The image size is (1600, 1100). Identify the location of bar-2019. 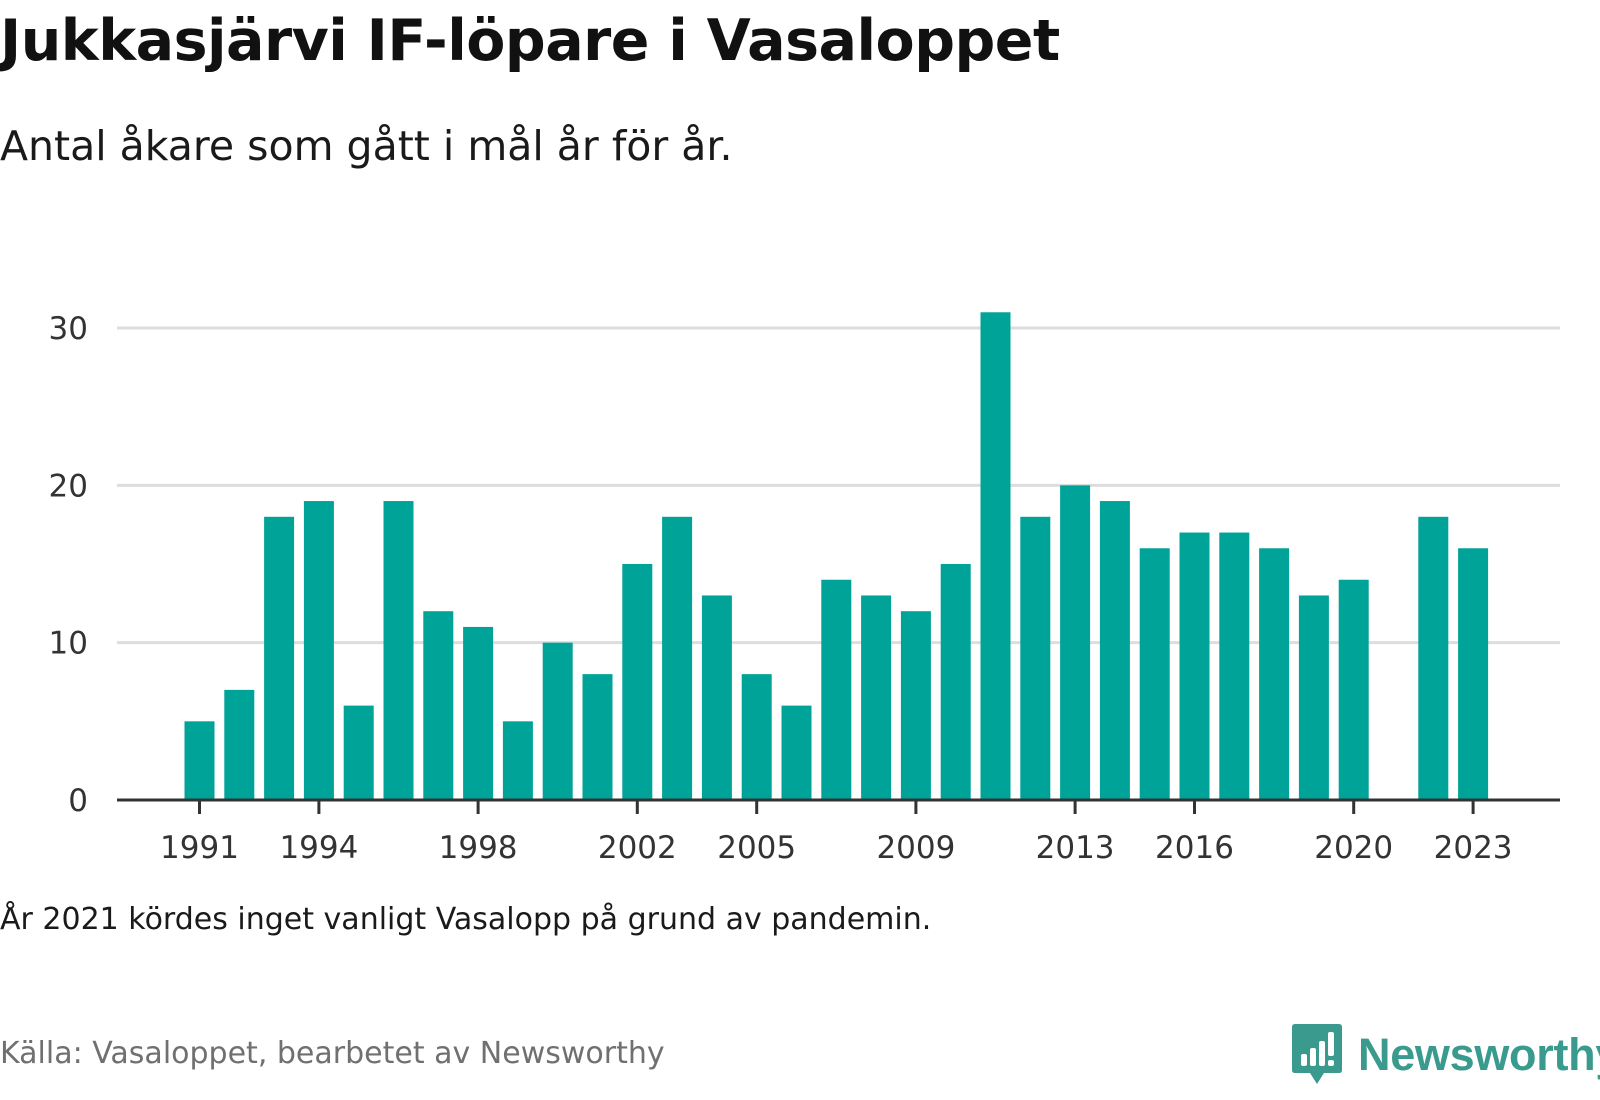
(1313, 697).